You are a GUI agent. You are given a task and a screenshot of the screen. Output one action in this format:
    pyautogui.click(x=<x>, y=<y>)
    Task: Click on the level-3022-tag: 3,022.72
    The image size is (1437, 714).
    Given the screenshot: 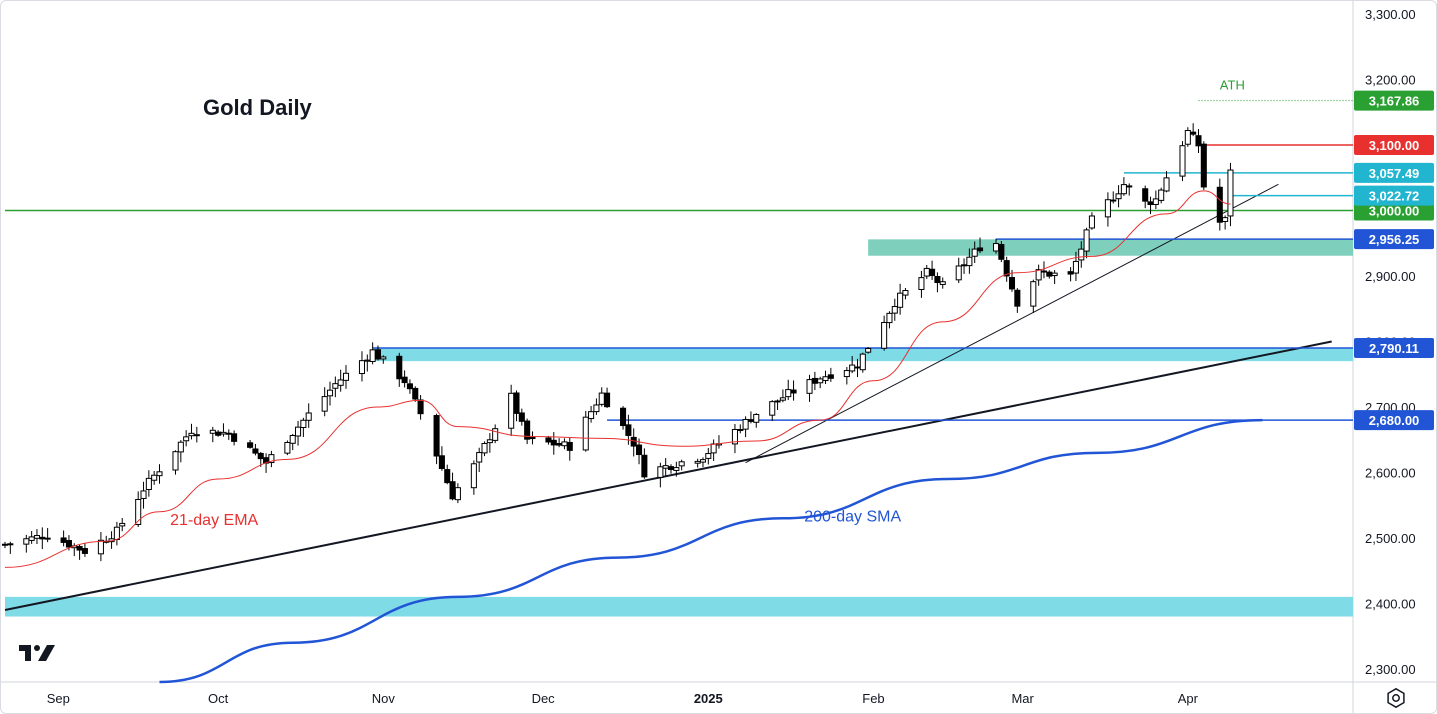 What is the action you would take?
    pyautogui.click(x=1394, y=195)
    